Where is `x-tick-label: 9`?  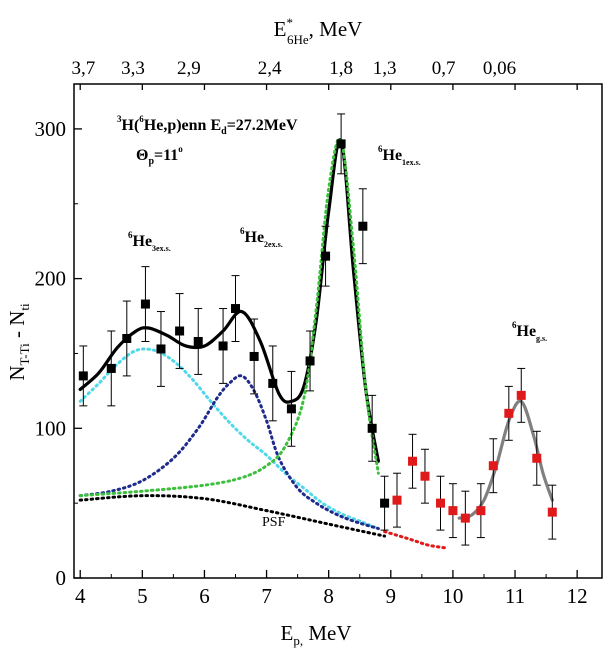
x-tick-label: 9 is located at coordinates (391, 596).